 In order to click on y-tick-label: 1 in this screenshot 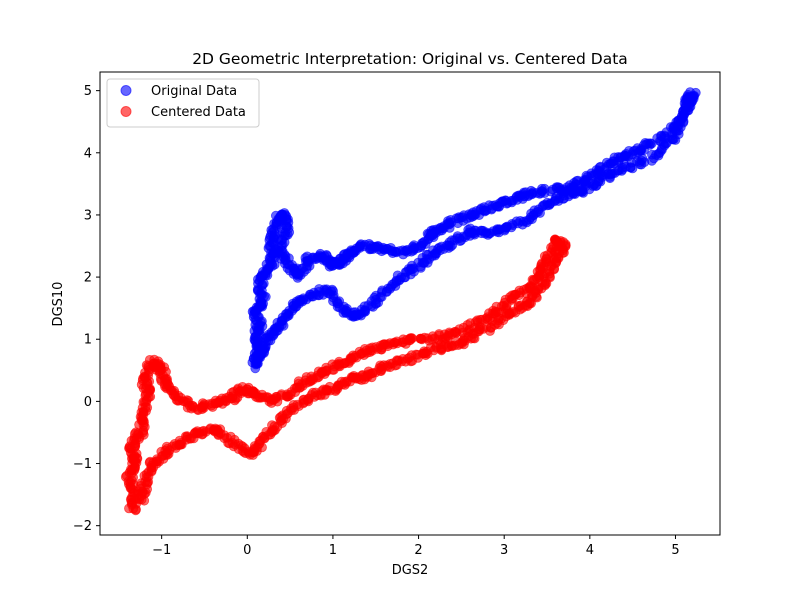, I will do `click(88, 340)`.